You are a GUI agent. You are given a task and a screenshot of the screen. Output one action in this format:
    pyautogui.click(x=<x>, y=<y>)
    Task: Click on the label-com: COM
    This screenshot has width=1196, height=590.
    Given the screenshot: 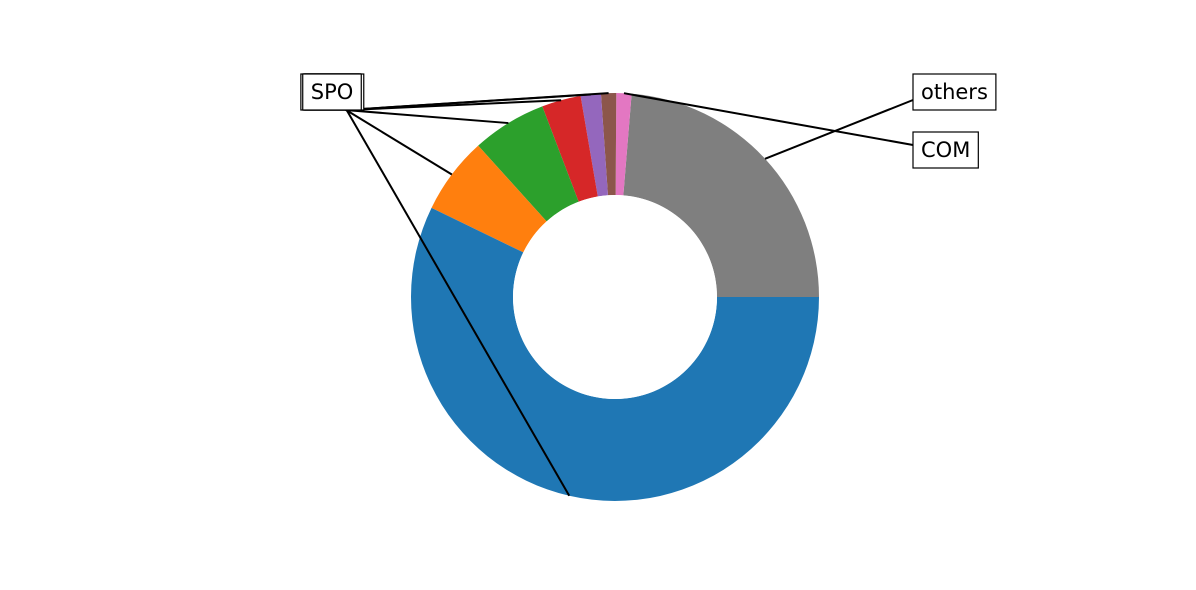 What is the action you would take?
    pyautogui.click(x=945, y=150)
    